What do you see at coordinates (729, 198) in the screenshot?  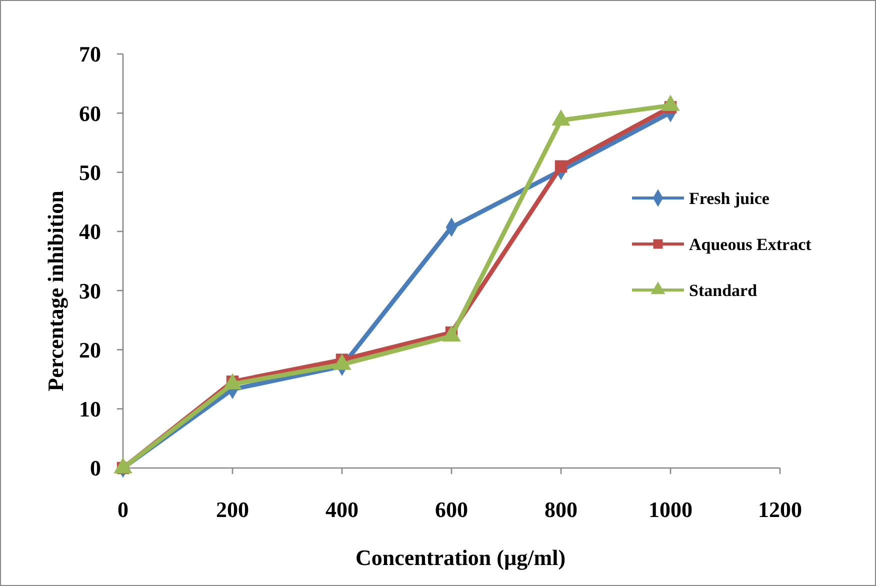 I see `legend-label: Fresh juice` at bounding box center [729, 198].